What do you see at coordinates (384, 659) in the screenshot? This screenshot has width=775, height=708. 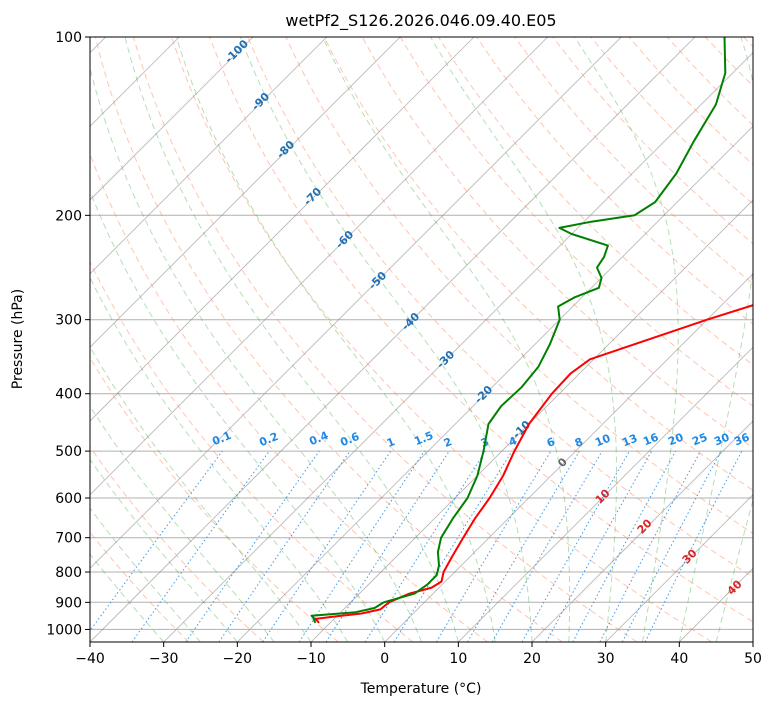 I see `x-tick-label: 0` at bounding box center [384, 659].